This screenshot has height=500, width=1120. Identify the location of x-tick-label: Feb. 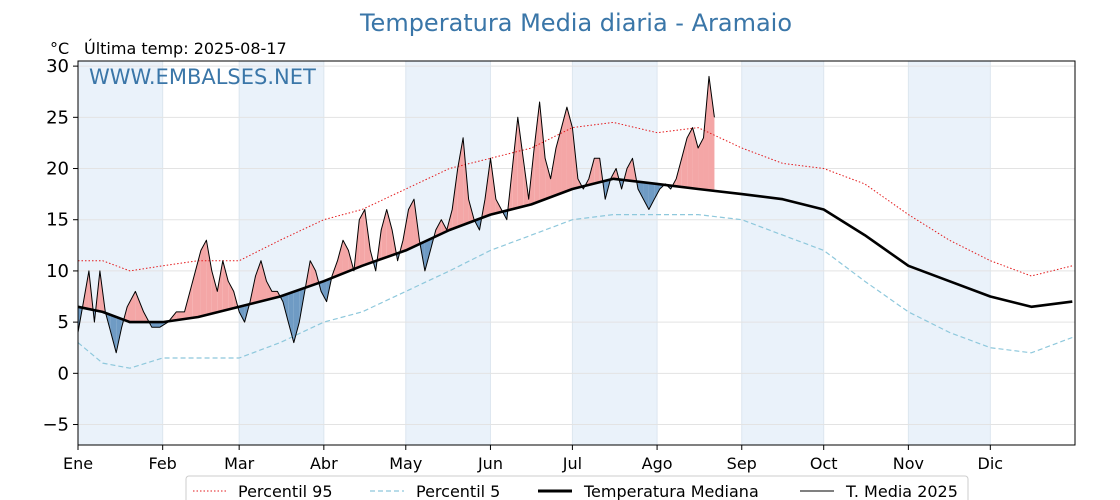
(163, 463).